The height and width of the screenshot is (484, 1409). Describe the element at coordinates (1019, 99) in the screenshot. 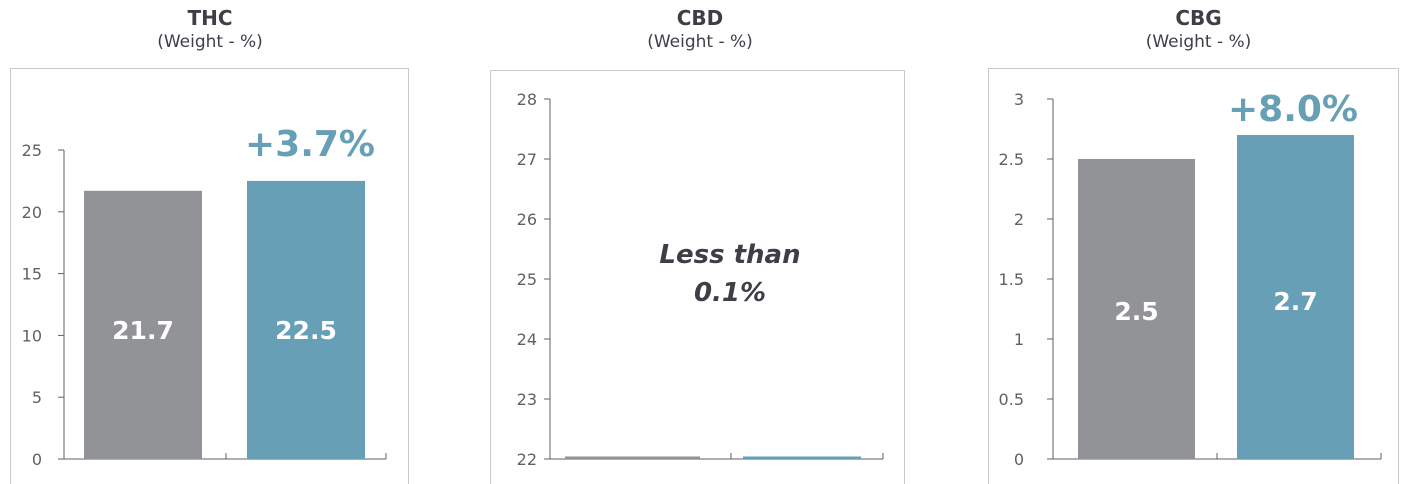

I see `y-tick-label: 3` at that location.